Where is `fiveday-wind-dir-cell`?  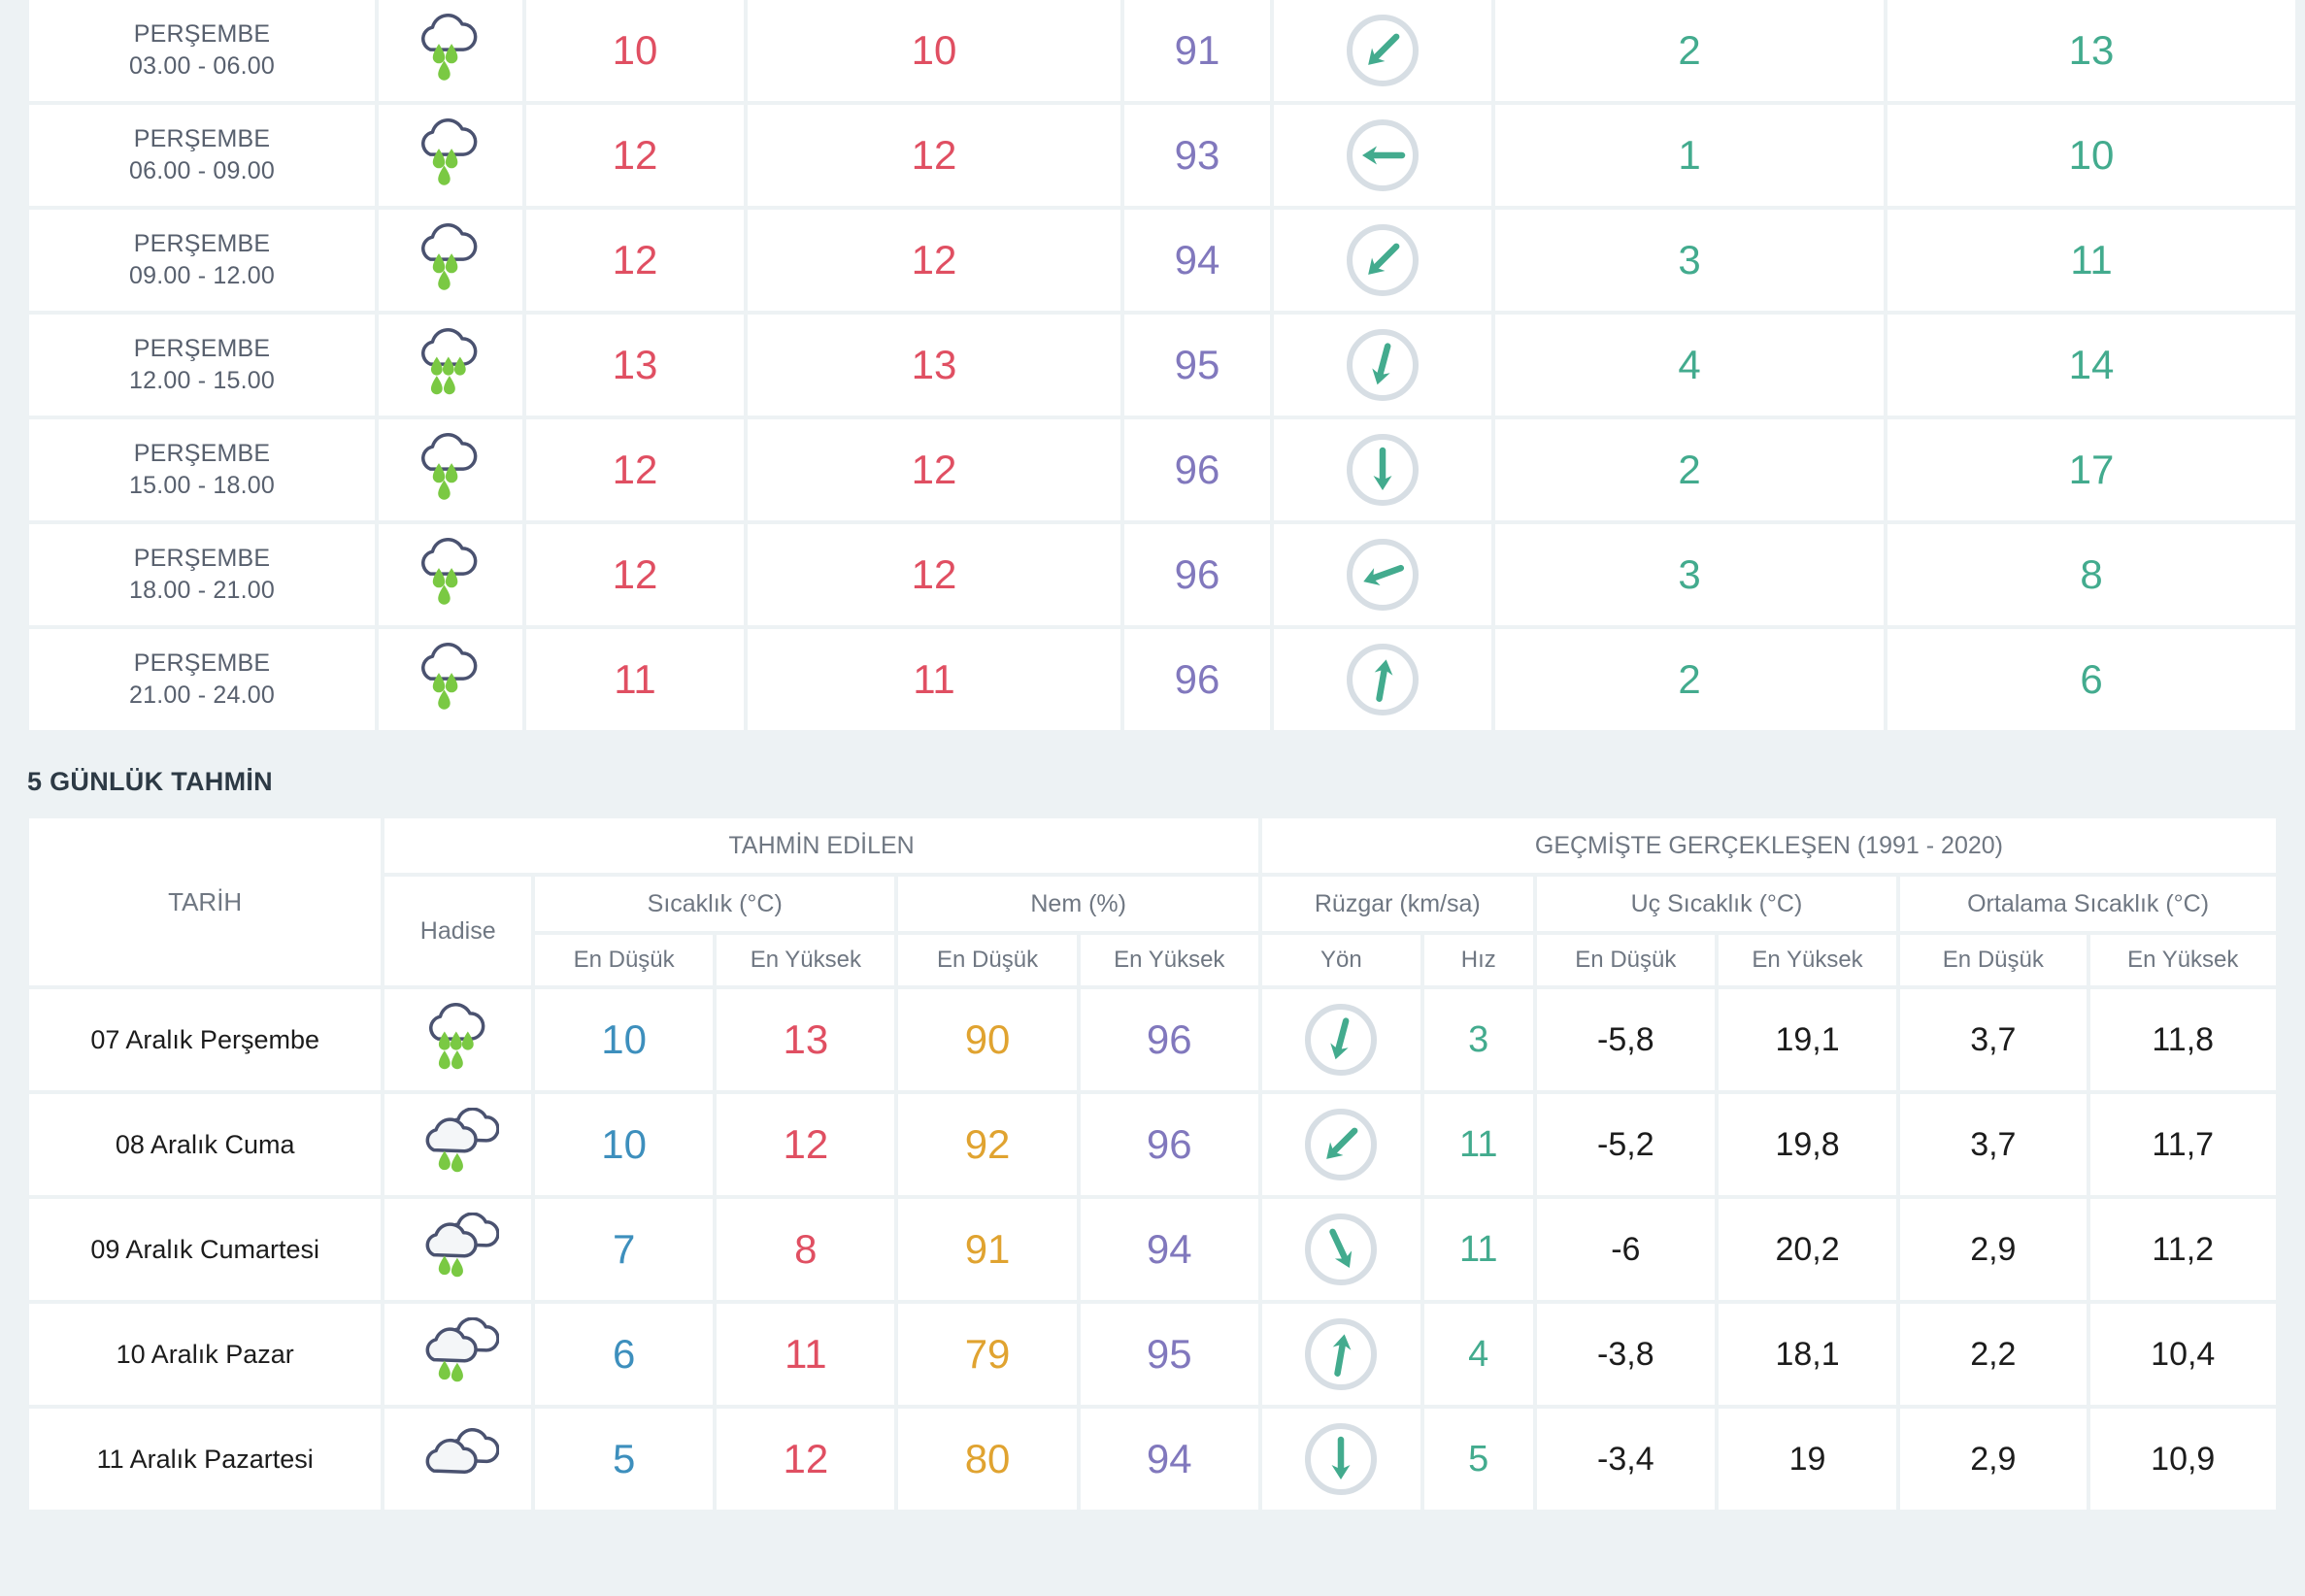 fiveday-wind-dir-cell is located at coordinates (1340, 1249).